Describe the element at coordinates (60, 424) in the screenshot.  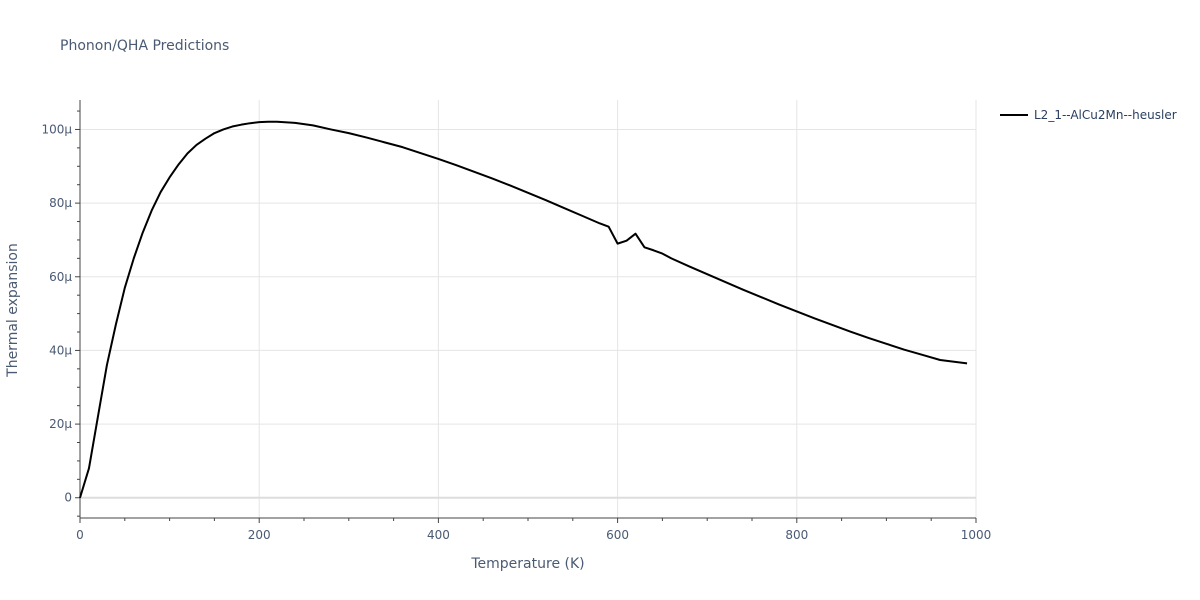
I see `y-tick-label: 20µ` at that location.